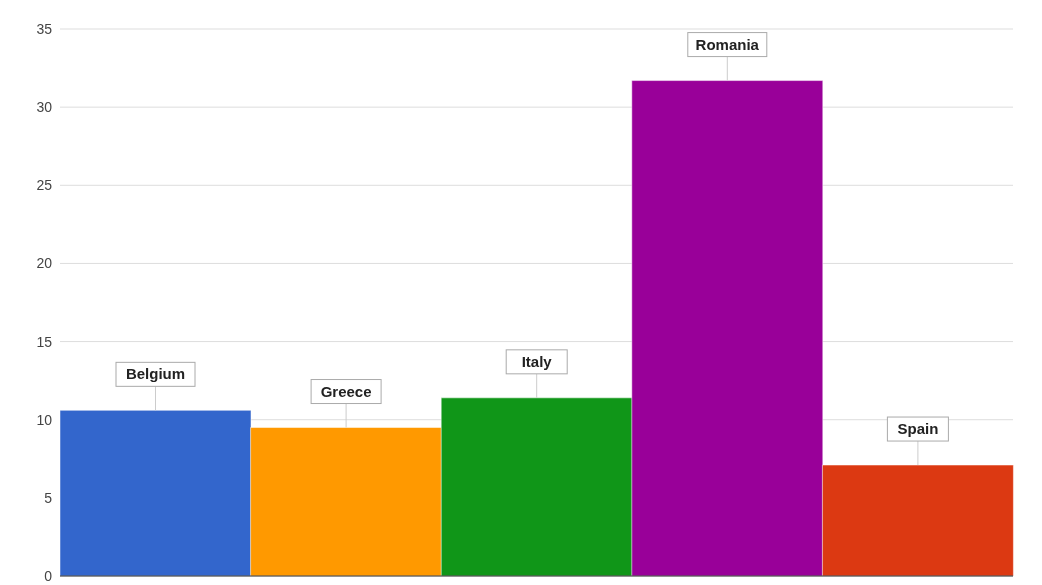  Describe the element at coordinates (346, 391) in the screenshot. I see `x-tick-label: Greece` at that location.